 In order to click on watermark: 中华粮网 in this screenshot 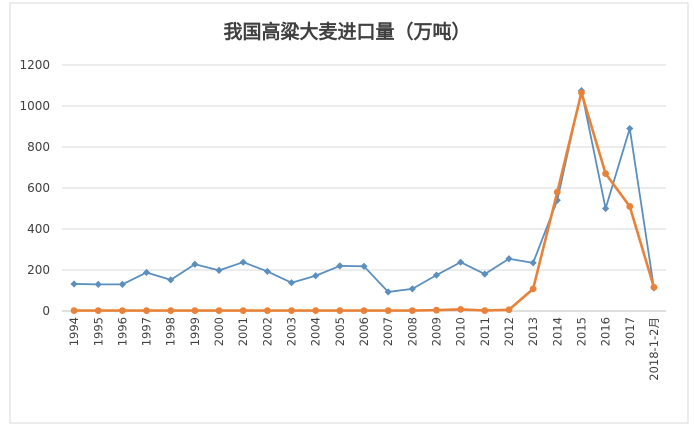, I will do `click(621, 405)`.